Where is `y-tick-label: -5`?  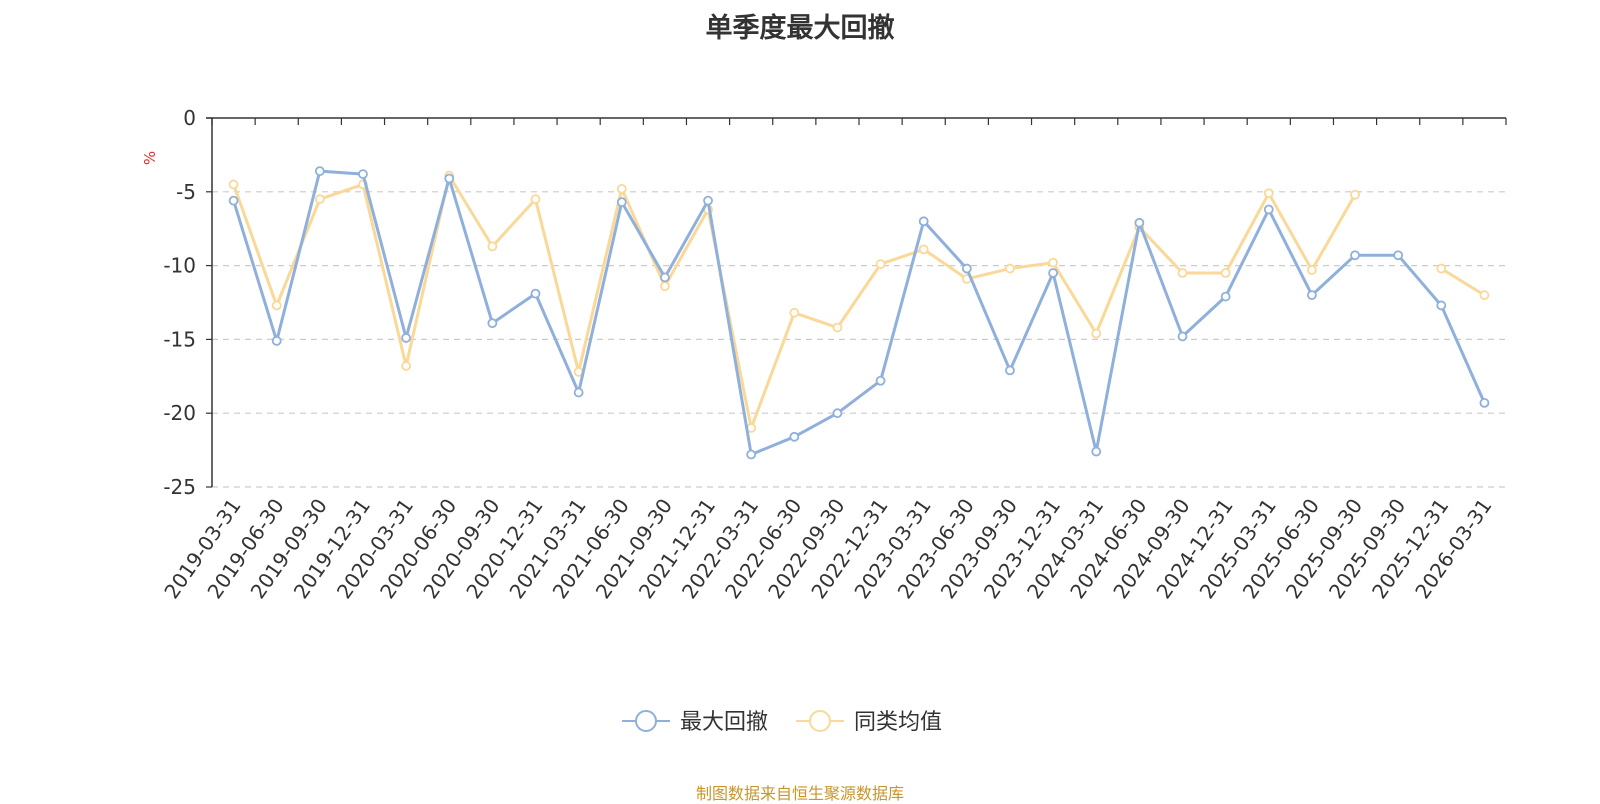 y-tick-label: -5 is located at coordinates (186, 192).